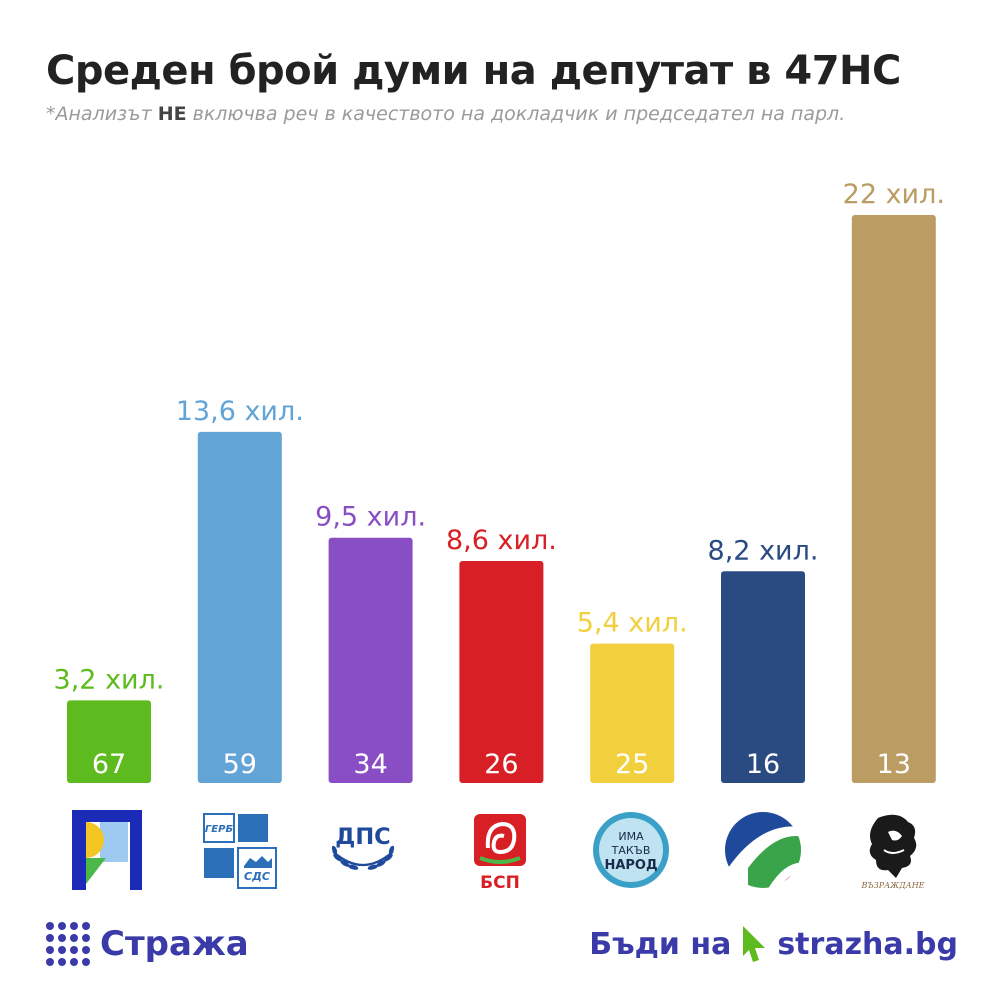 This screenshot has height=1000, width=1000. Describe the element at coordinates (501, 540) in the screenshot. I see `bar-value-label-3: 8,6 хил.` at that location.